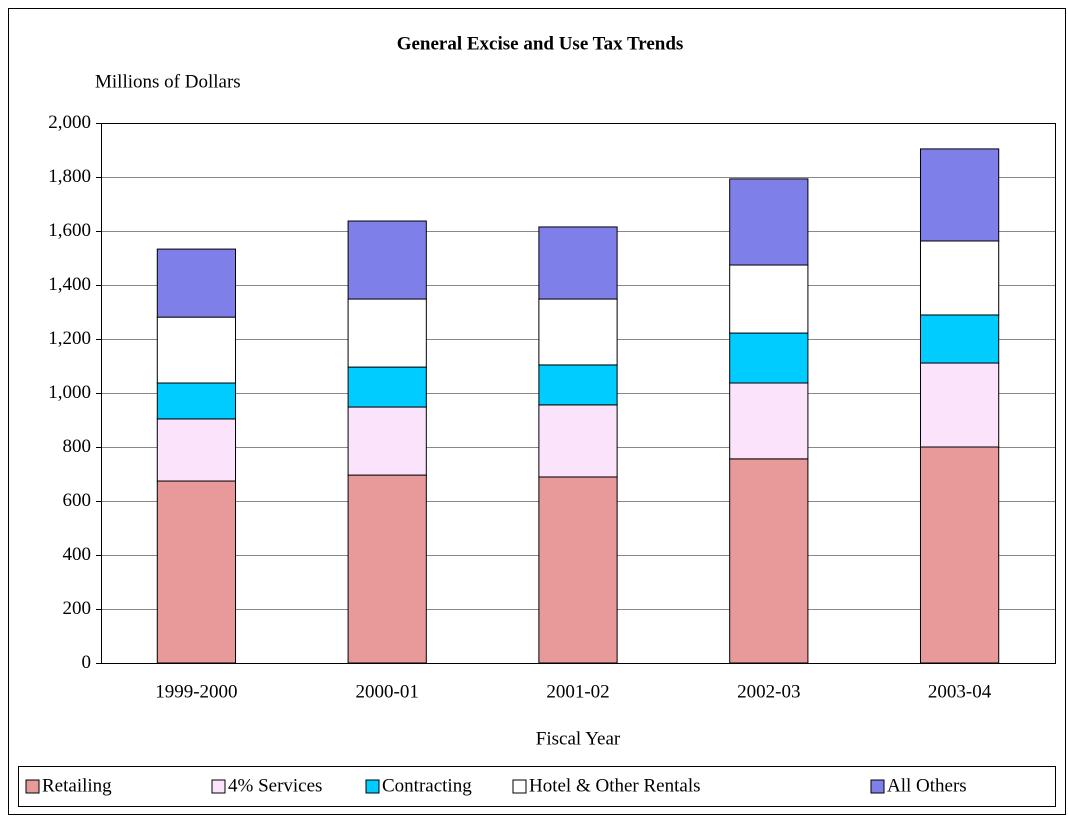 The height and width of the screenshot is (816, 1068). I want to click on y-tick-label: 1,200, so click(69, 338).